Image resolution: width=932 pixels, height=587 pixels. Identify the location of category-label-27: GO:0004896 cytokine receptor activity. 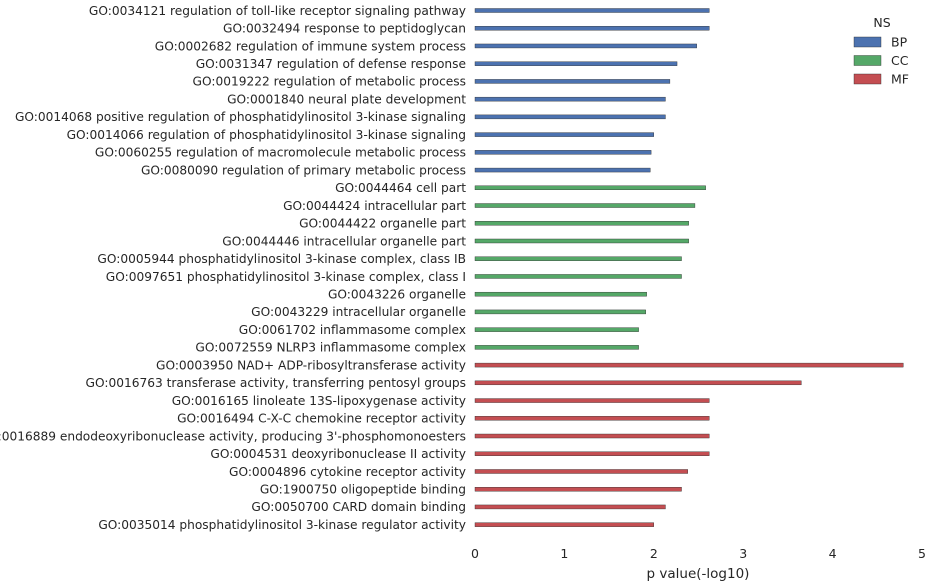
(347, 472).